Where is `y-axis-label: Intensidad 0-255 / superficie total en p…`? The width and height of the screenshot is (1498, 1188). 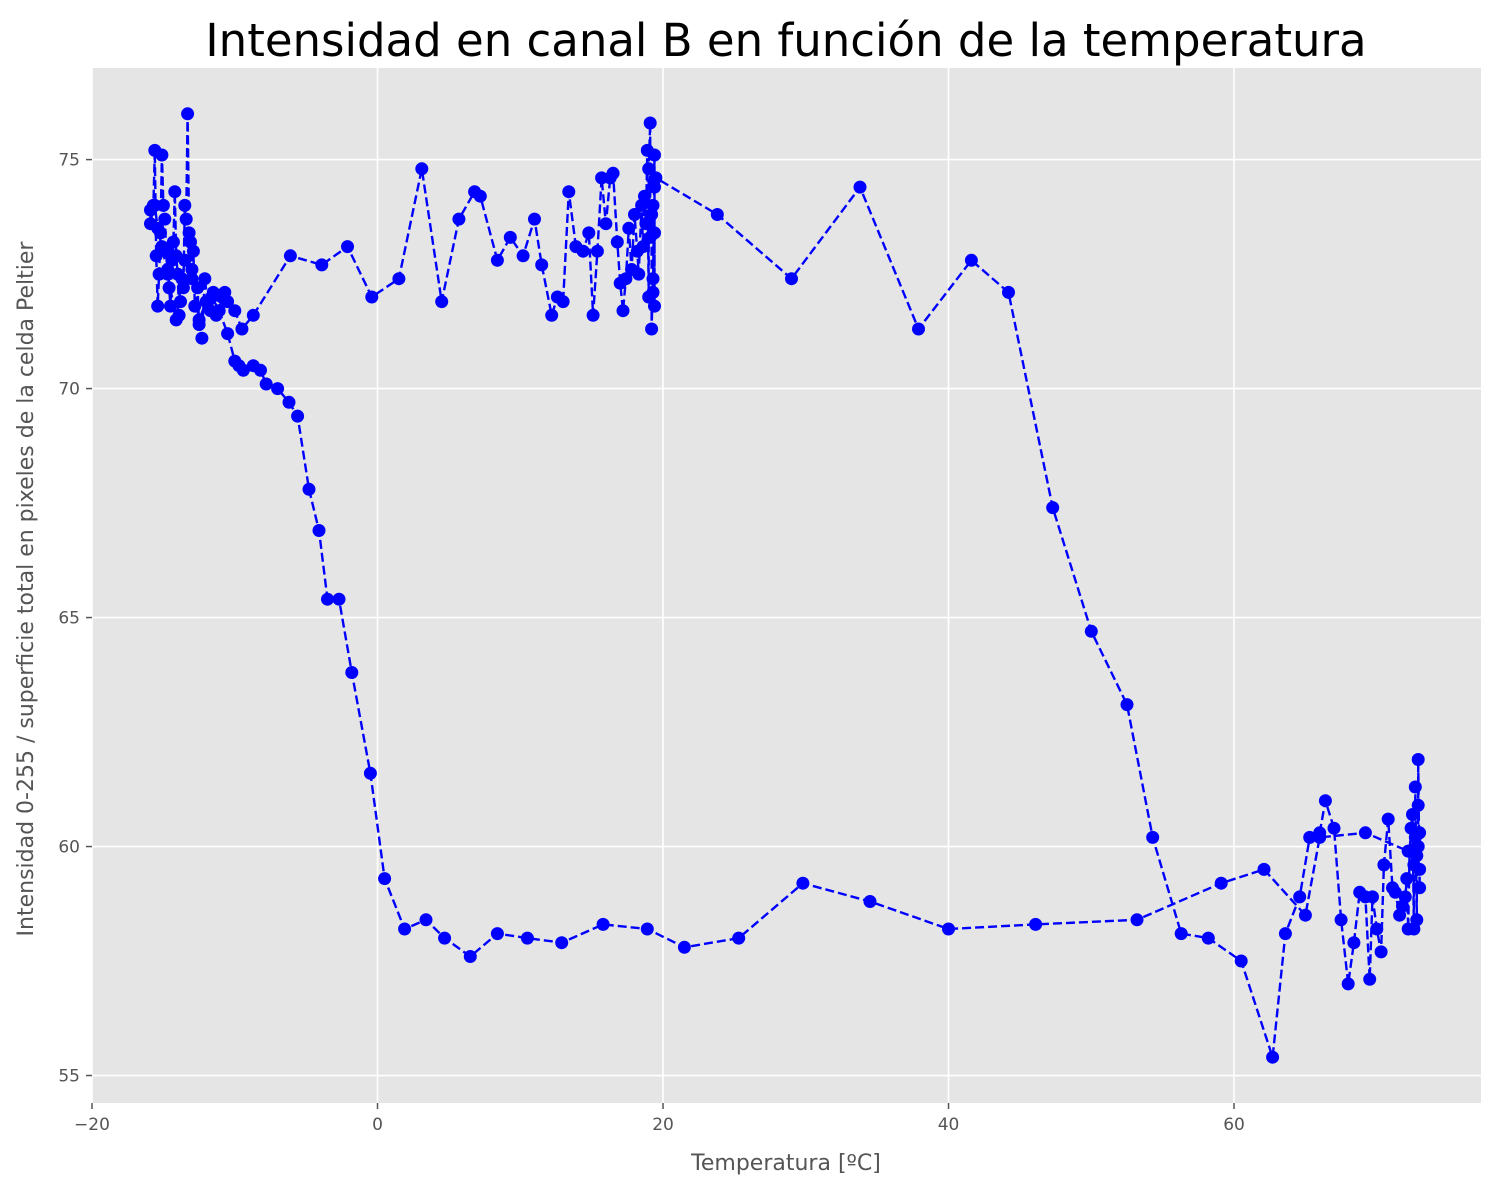 y-axis-label: Intensidad 0-255 / superficie total en p… is located at coordinates (26, 589).